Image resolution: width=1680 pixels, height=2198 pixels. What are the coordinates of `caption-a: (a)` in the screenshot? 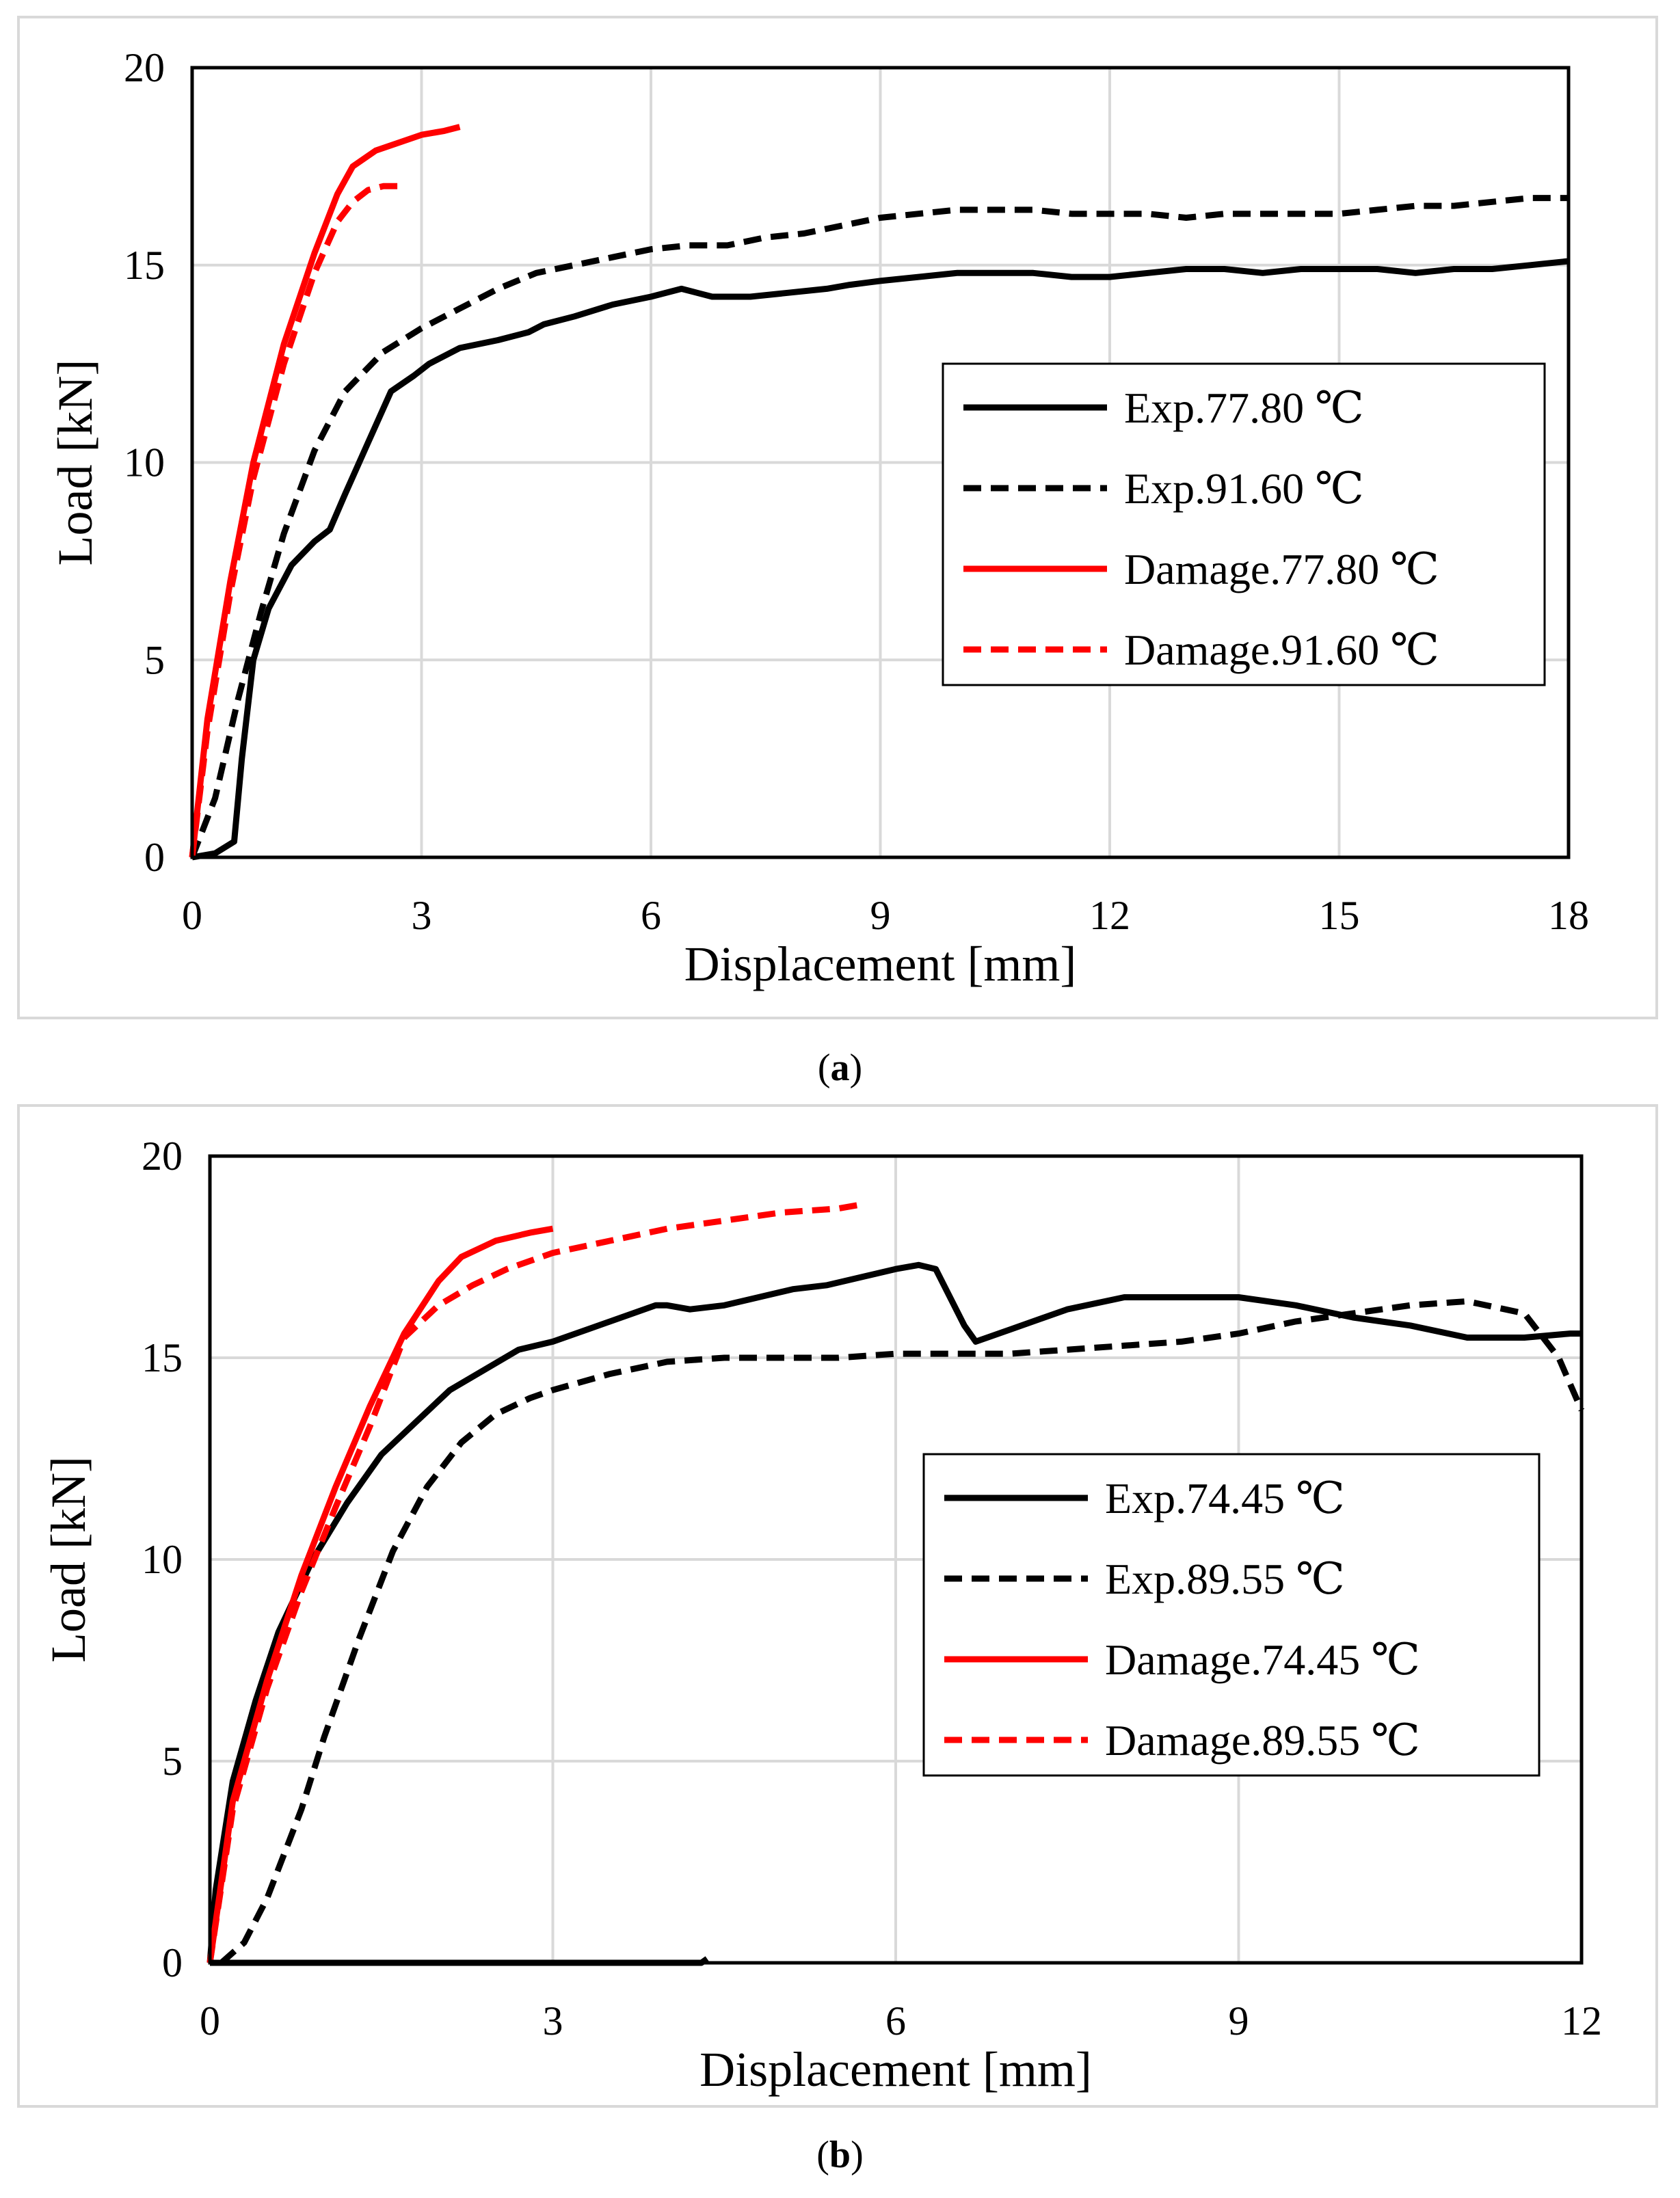 It's located at (840, 1068).